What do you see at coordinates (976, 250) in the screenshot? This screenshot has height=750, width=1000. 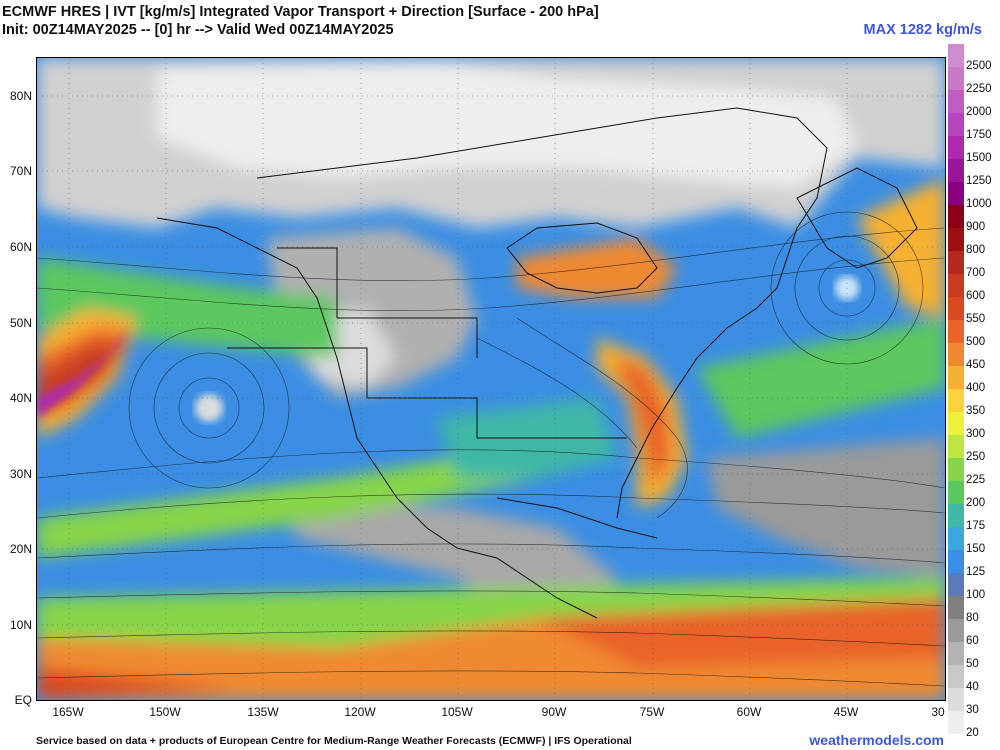 I see `colorbar-level-label: 800` at bounding box center [976, 250].